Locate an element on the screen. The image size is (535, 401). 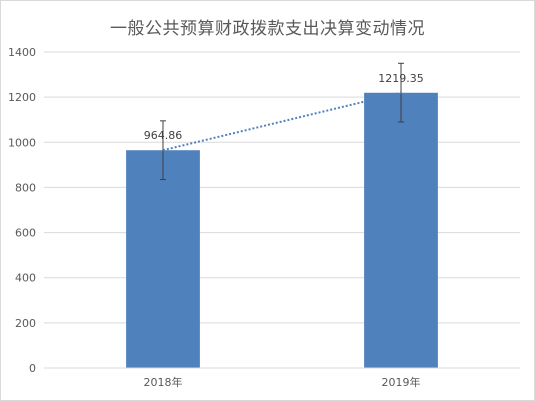
y-tick-label: 1200 is located at coordinates (22, 97).